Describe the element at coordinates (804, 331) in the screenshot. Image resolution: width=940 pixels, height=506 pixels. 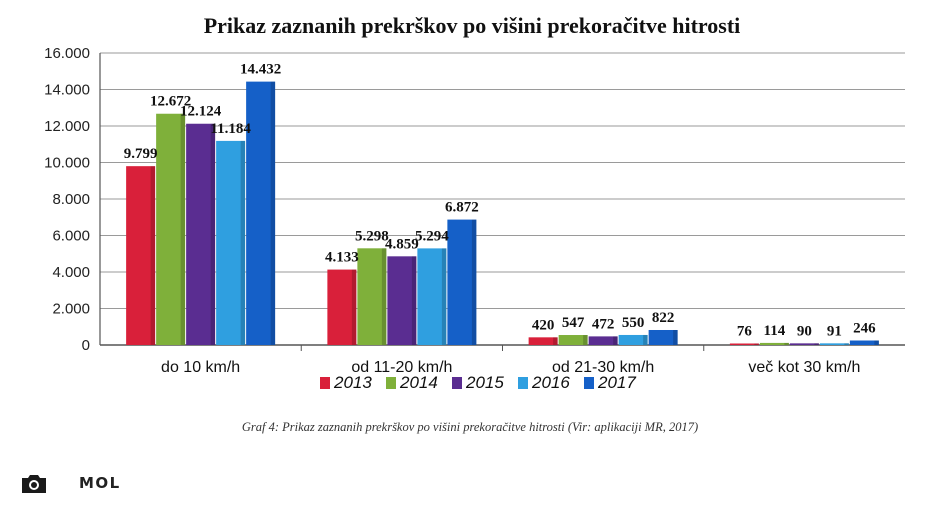
I see `data-label: 90` at that location.